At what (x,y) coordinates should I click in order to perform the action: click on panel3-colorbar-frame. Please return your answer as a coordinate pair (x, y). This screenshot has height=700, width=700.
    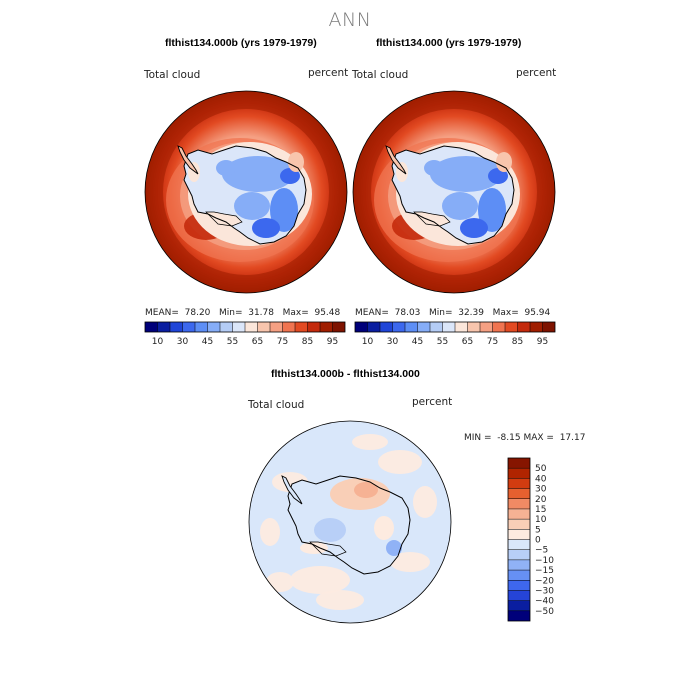
    Looking at the image, I should click on (519, 539).